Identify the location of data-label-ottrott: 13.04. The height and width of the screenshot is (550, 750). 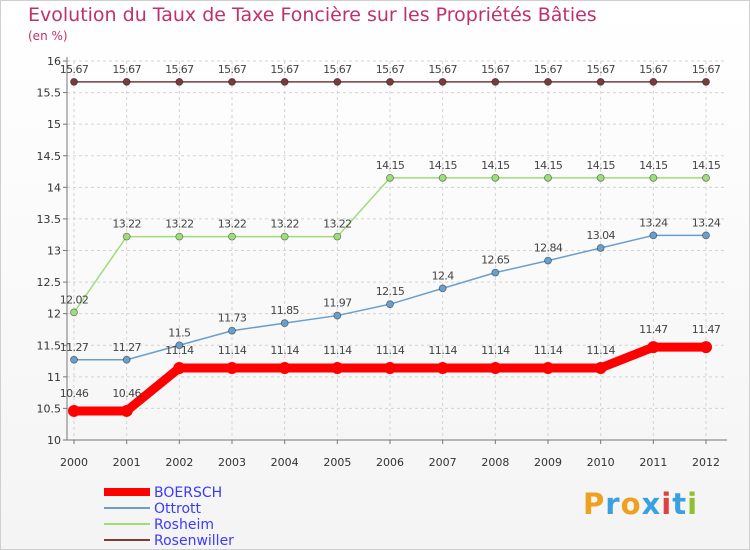
(600, 235).